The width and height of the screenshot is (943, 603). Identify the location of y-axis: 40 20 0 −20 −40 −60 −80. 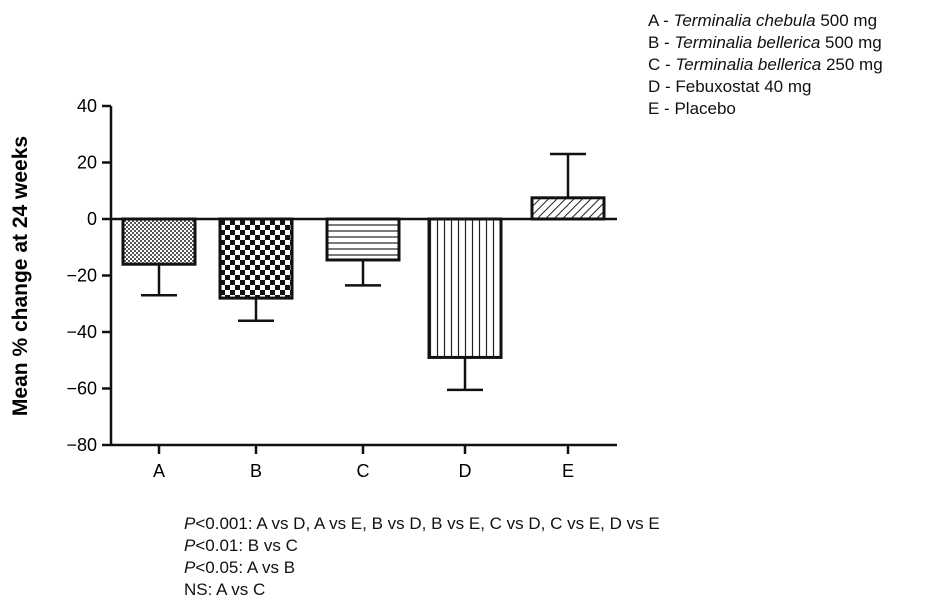
(89, 275).